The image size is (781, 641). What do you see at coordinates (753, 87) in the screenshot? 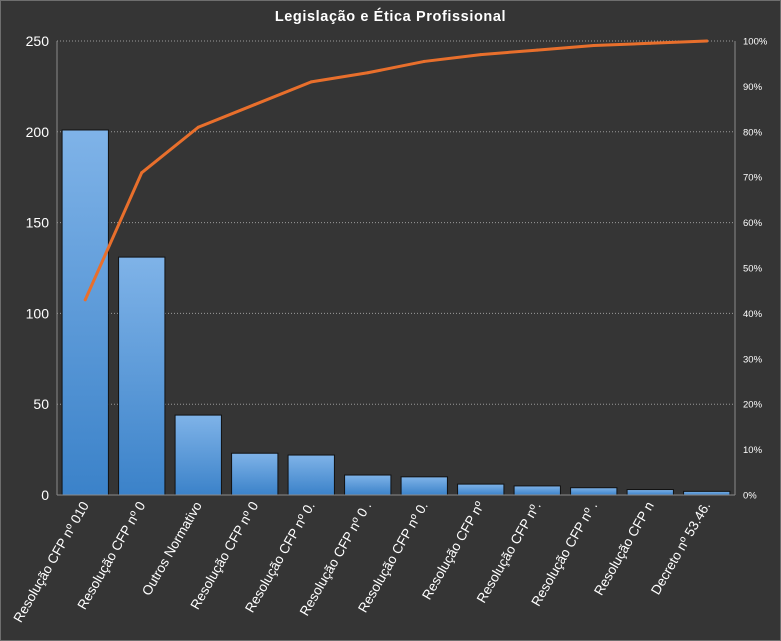
I see `y2-tick-label: 90%` at bounding box center [753, 87].